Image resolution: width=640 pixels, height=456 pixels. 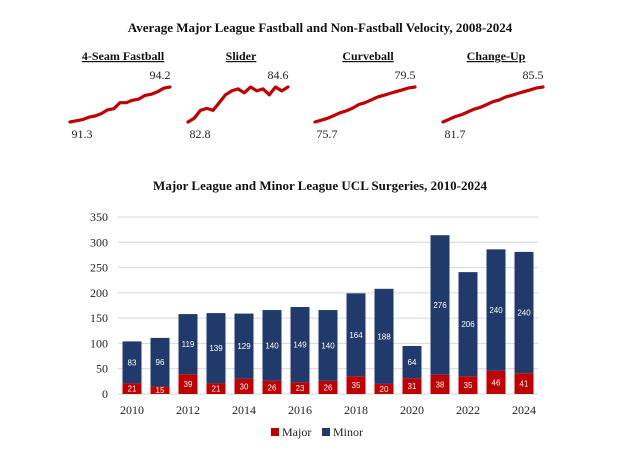 I want to click on data-label-major: 20, so click(x=384, y=389).